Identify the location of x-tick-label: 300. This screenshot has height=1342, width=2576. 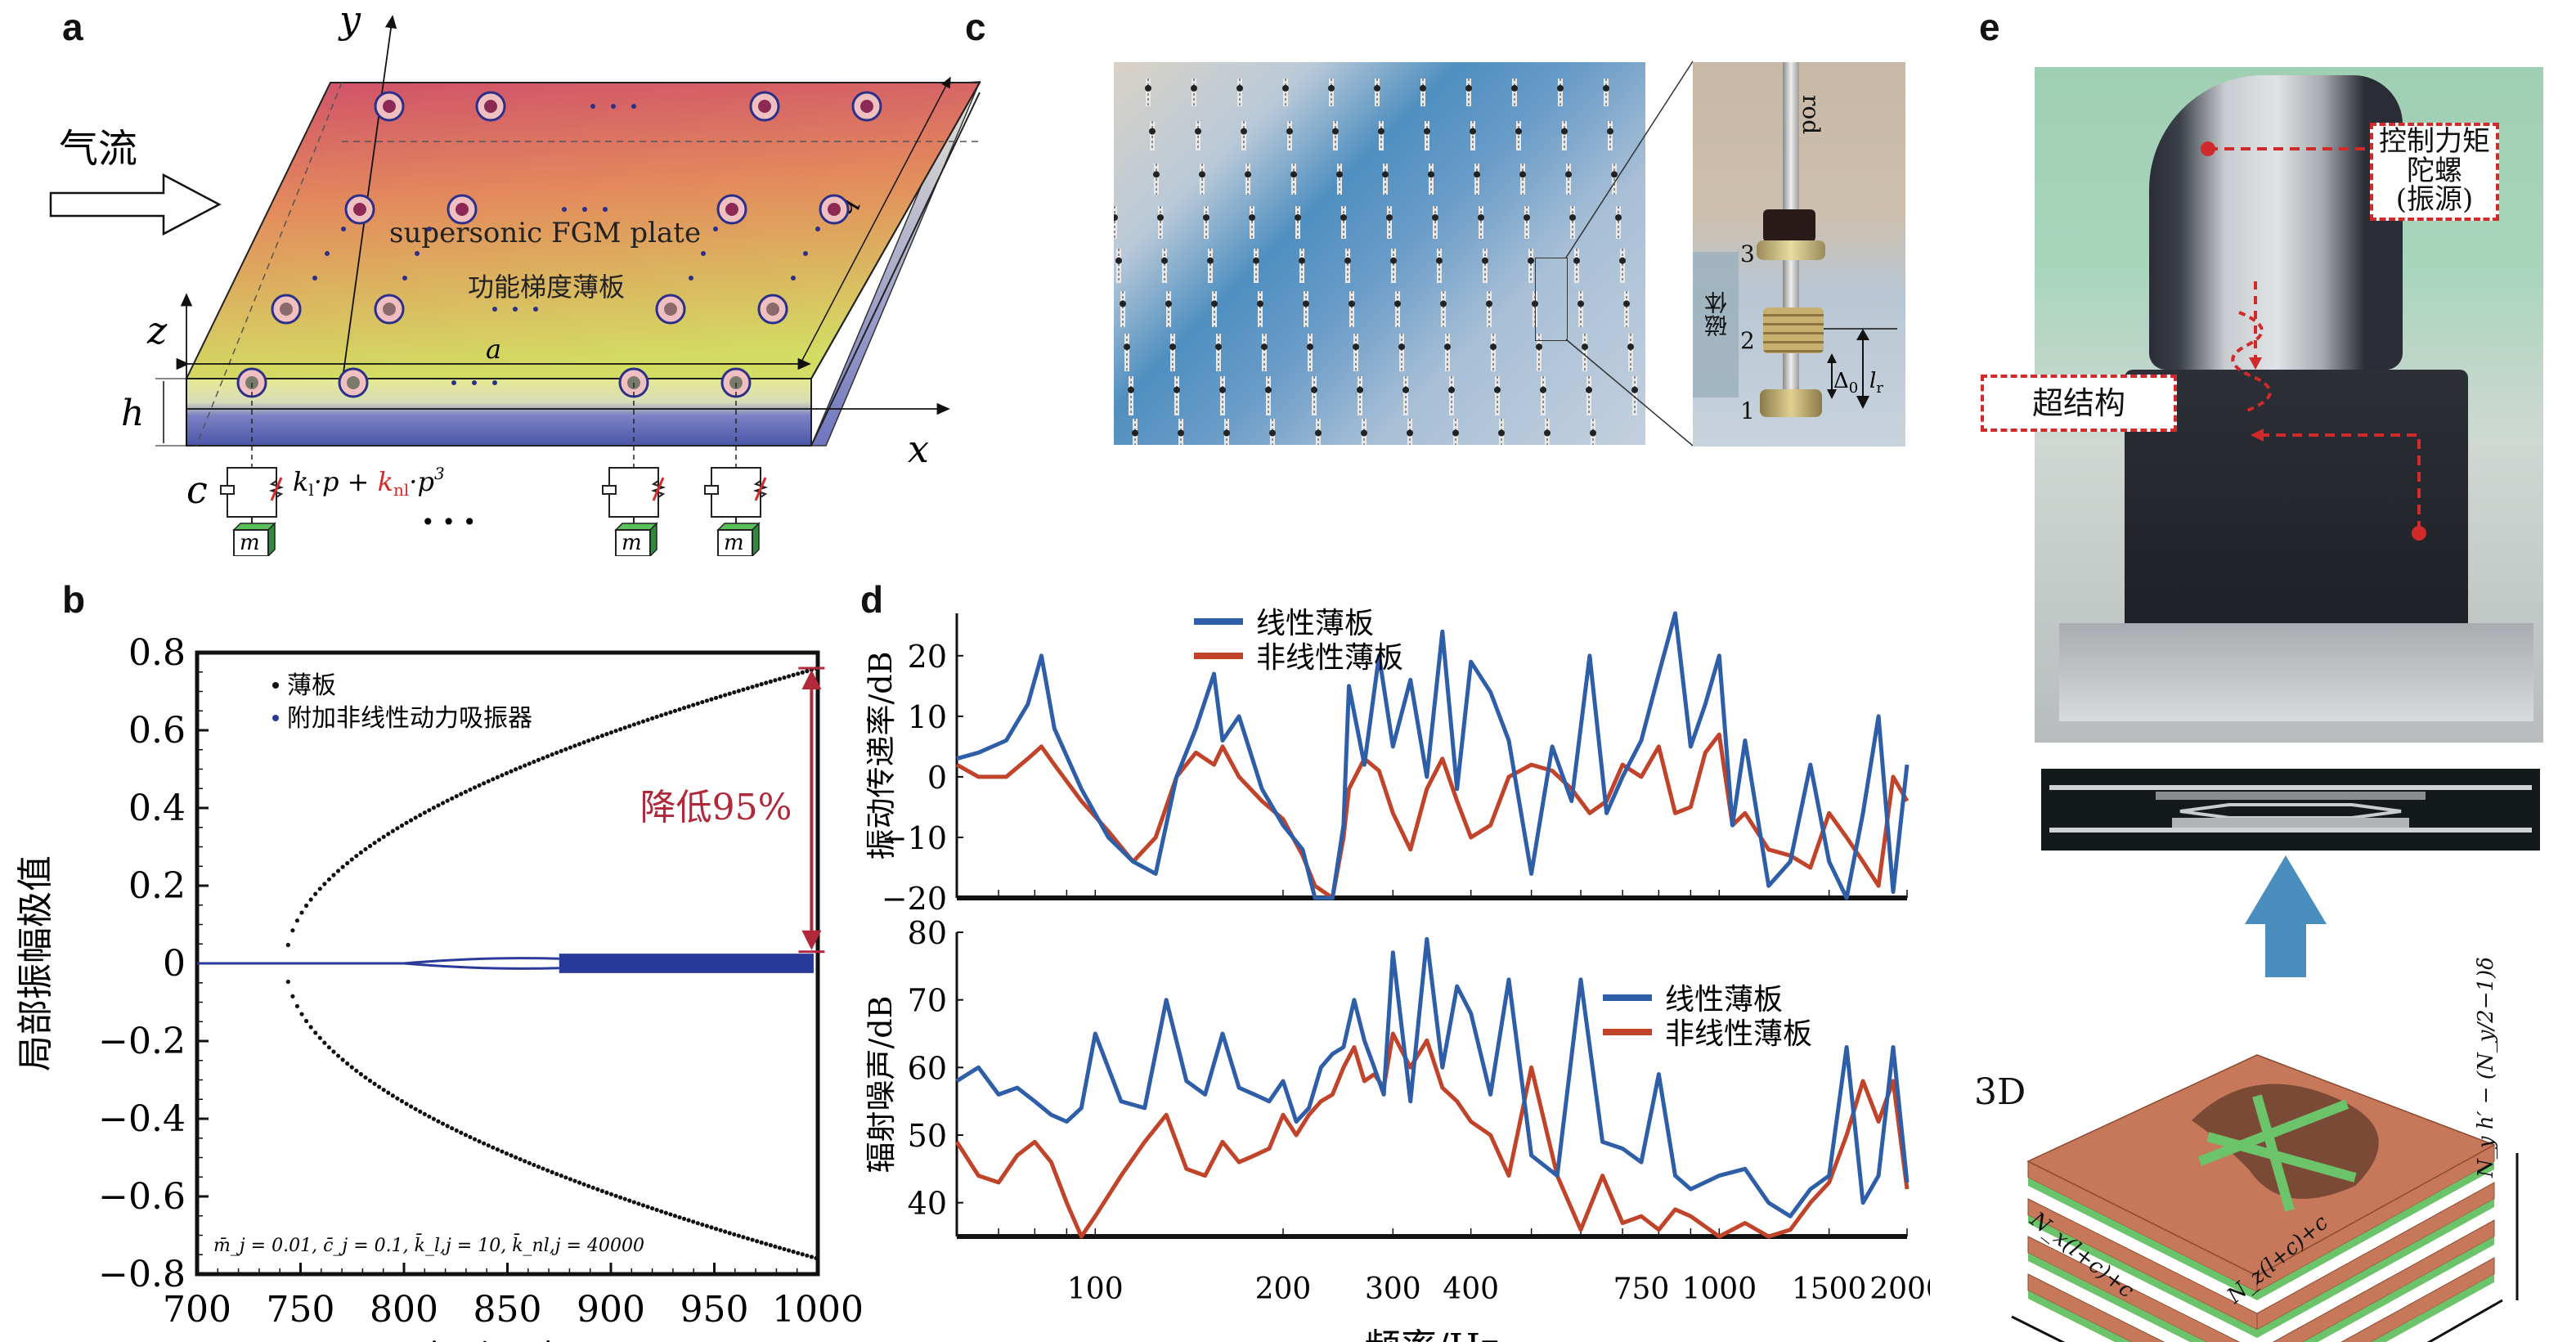
(1393, 1289).